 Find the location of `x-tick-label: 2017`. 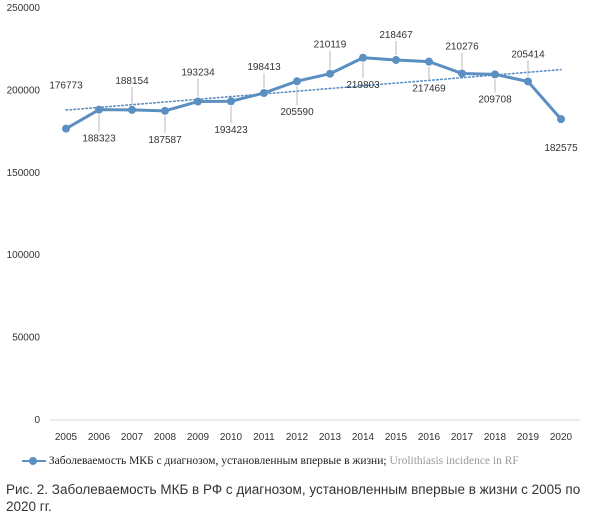

x-tick-label: 2017 is located at coordinates (462, 437).